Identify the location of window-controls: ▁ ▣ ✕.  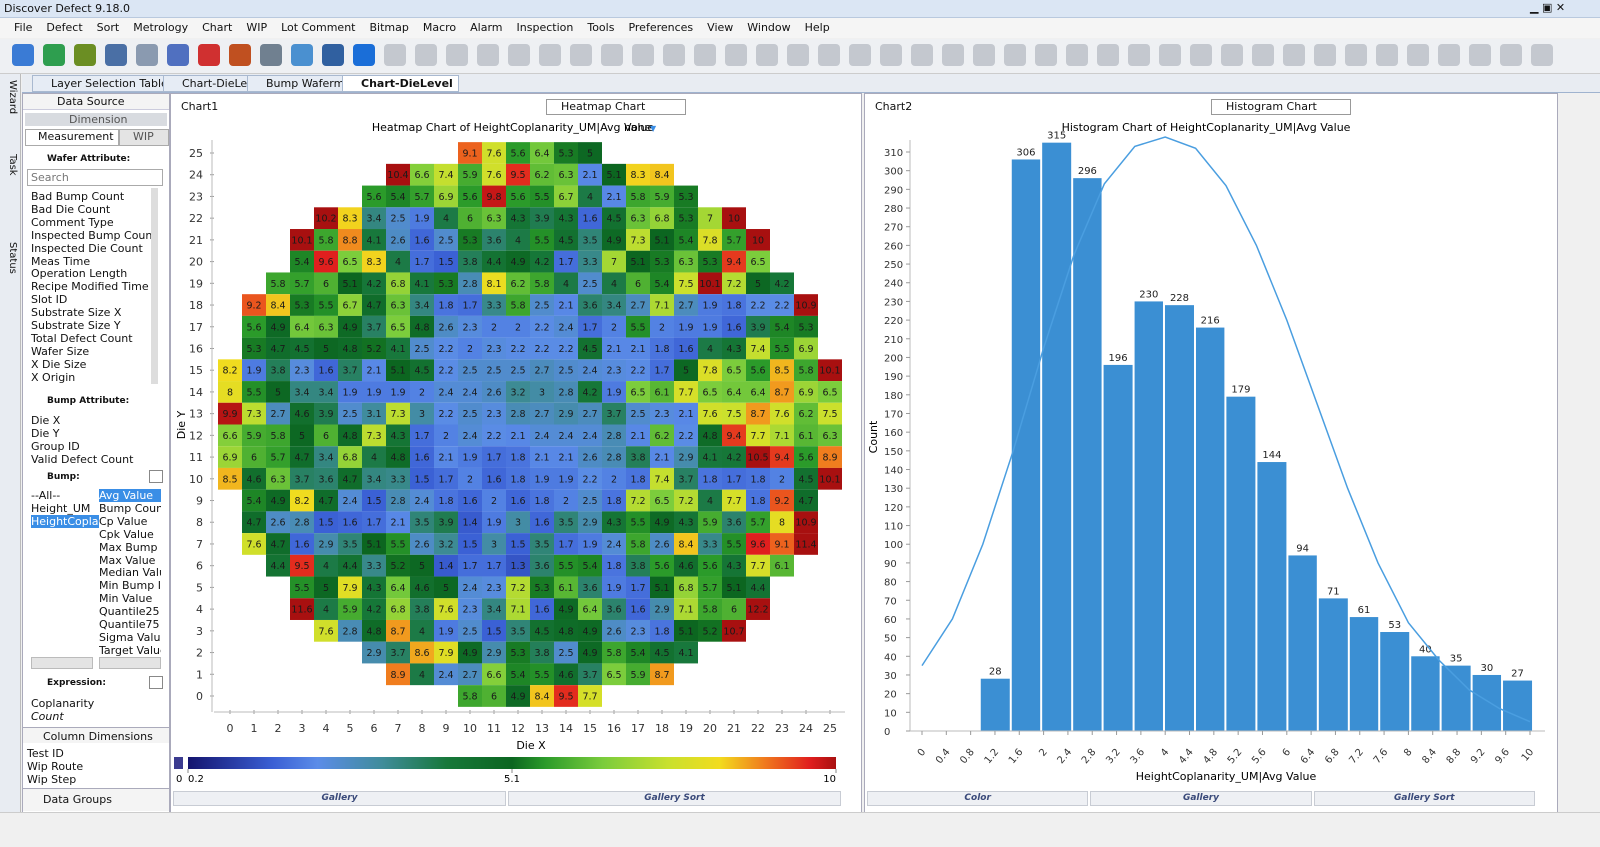
(1548, 7).